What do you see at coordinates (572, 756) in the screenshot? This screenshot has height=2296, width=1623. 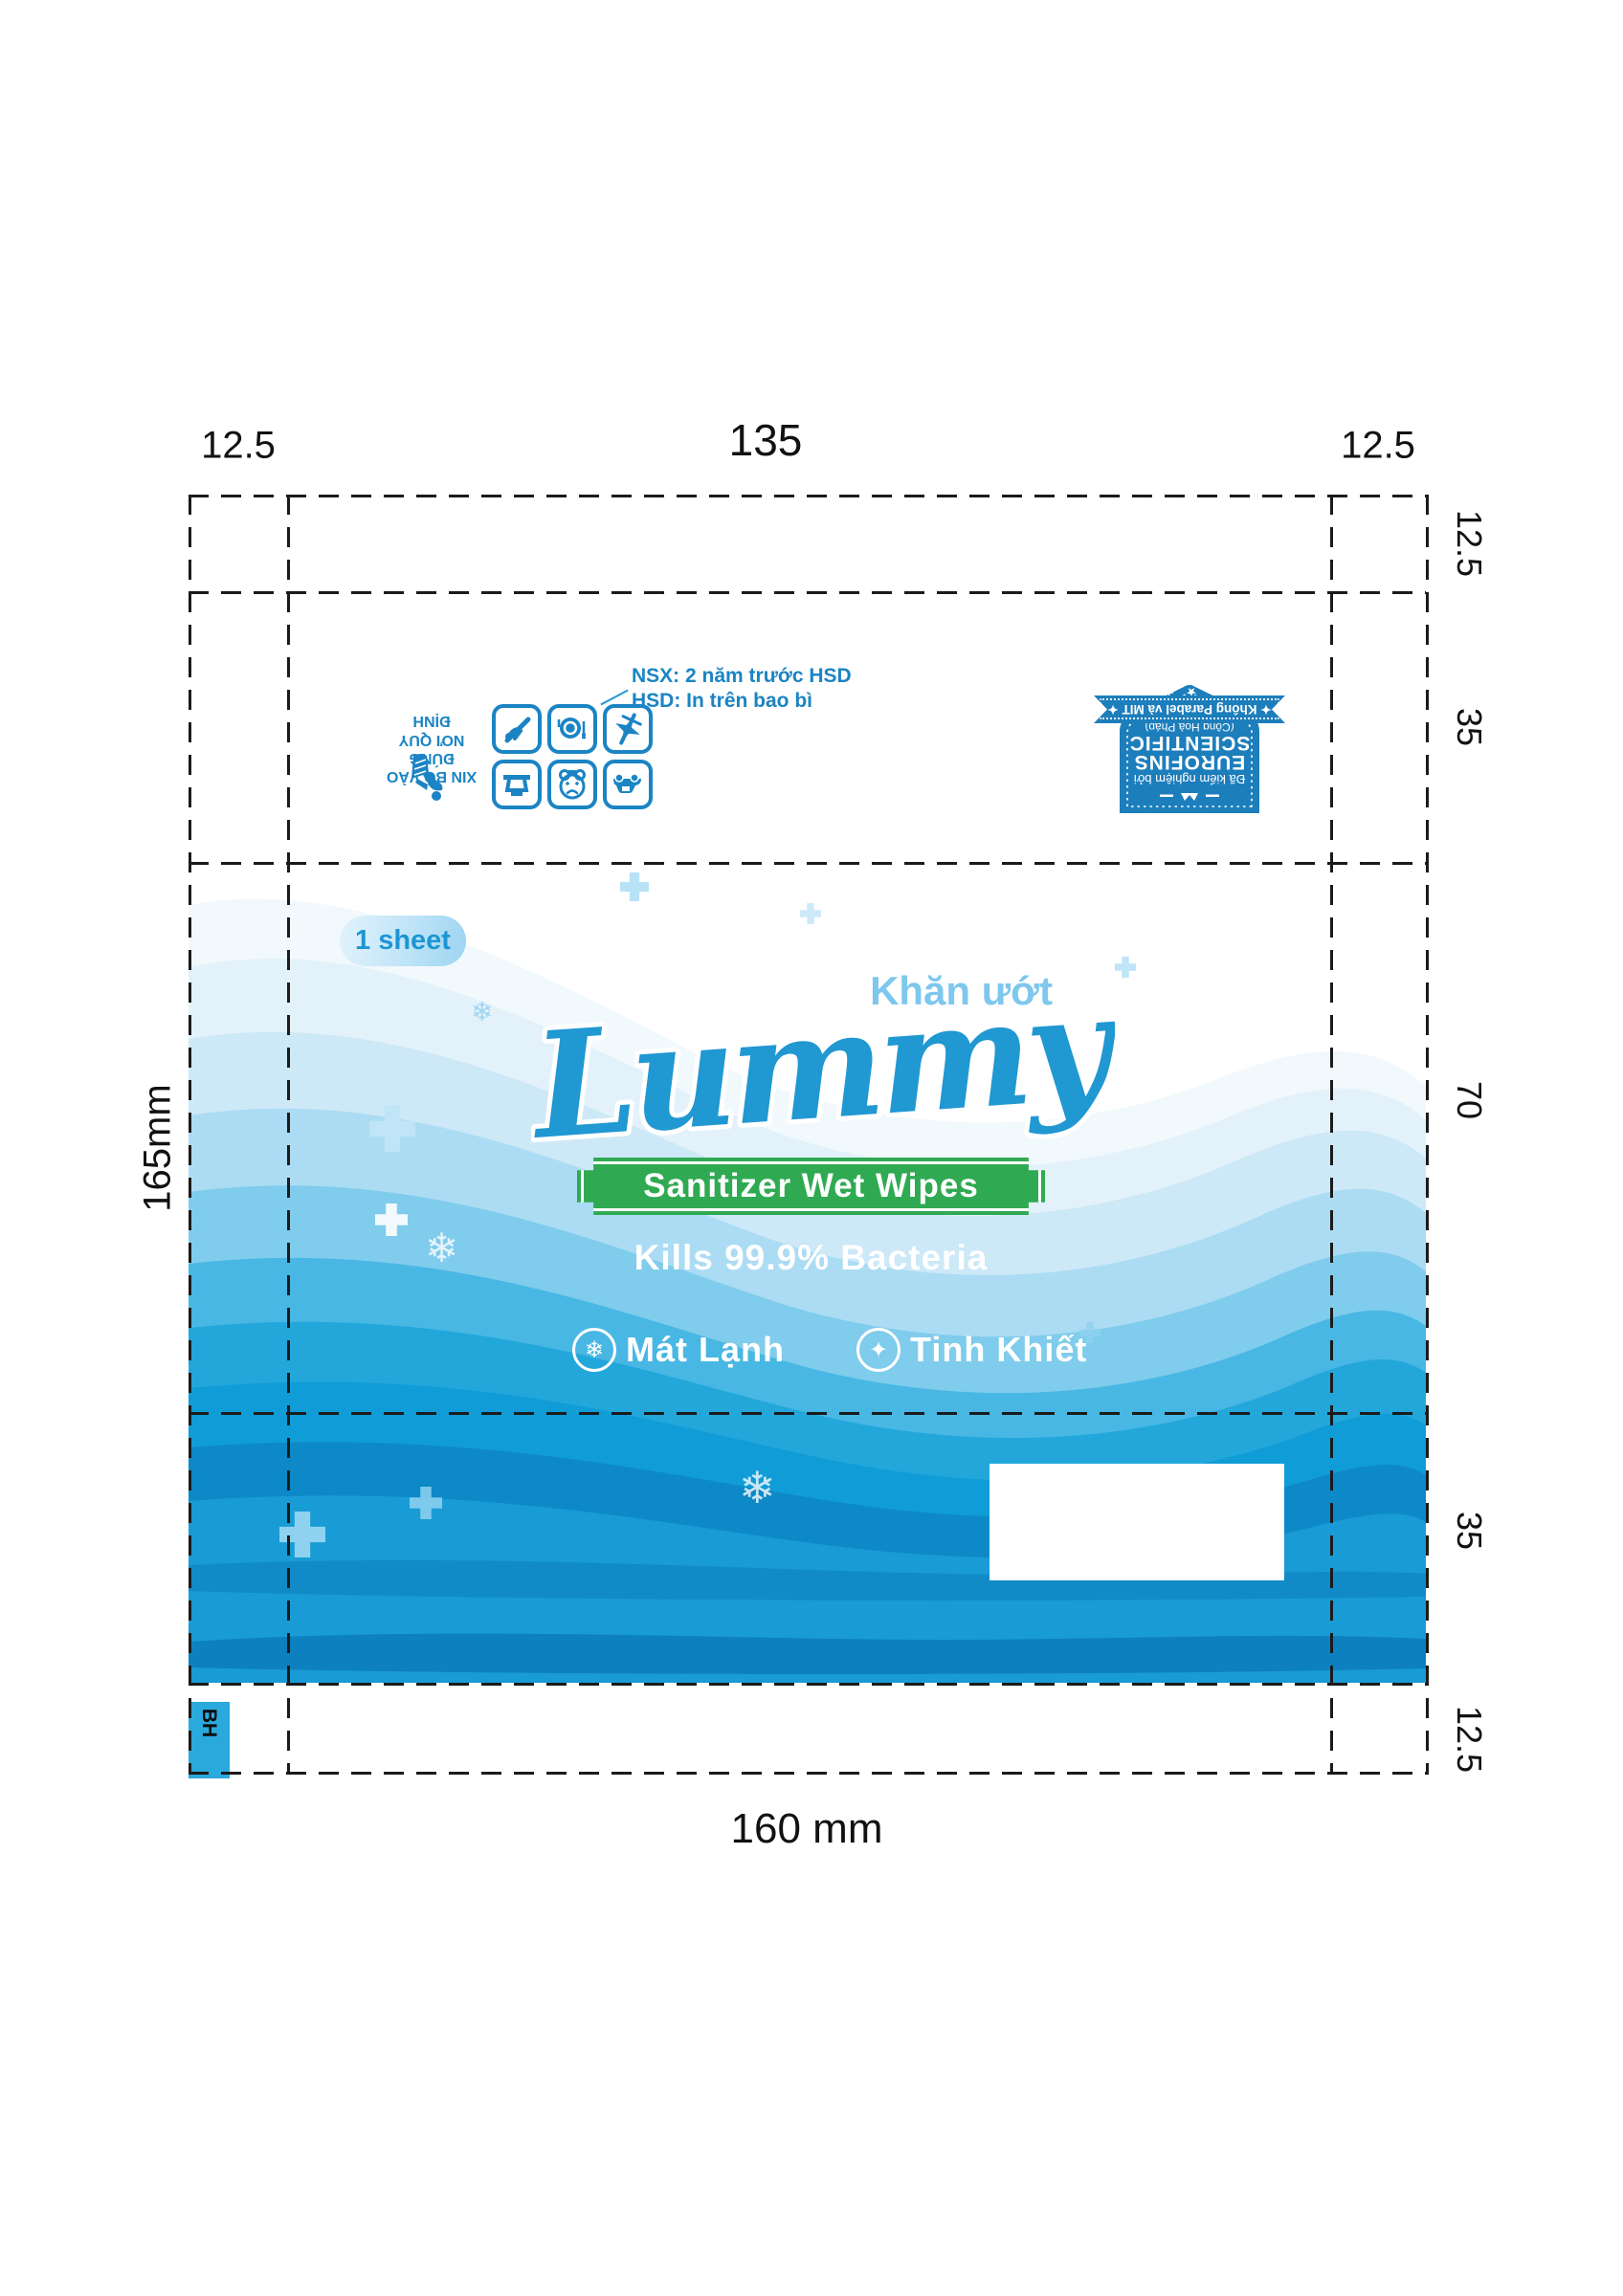 I see `warning-pictogram-grid` at bounding box center [572, 756].